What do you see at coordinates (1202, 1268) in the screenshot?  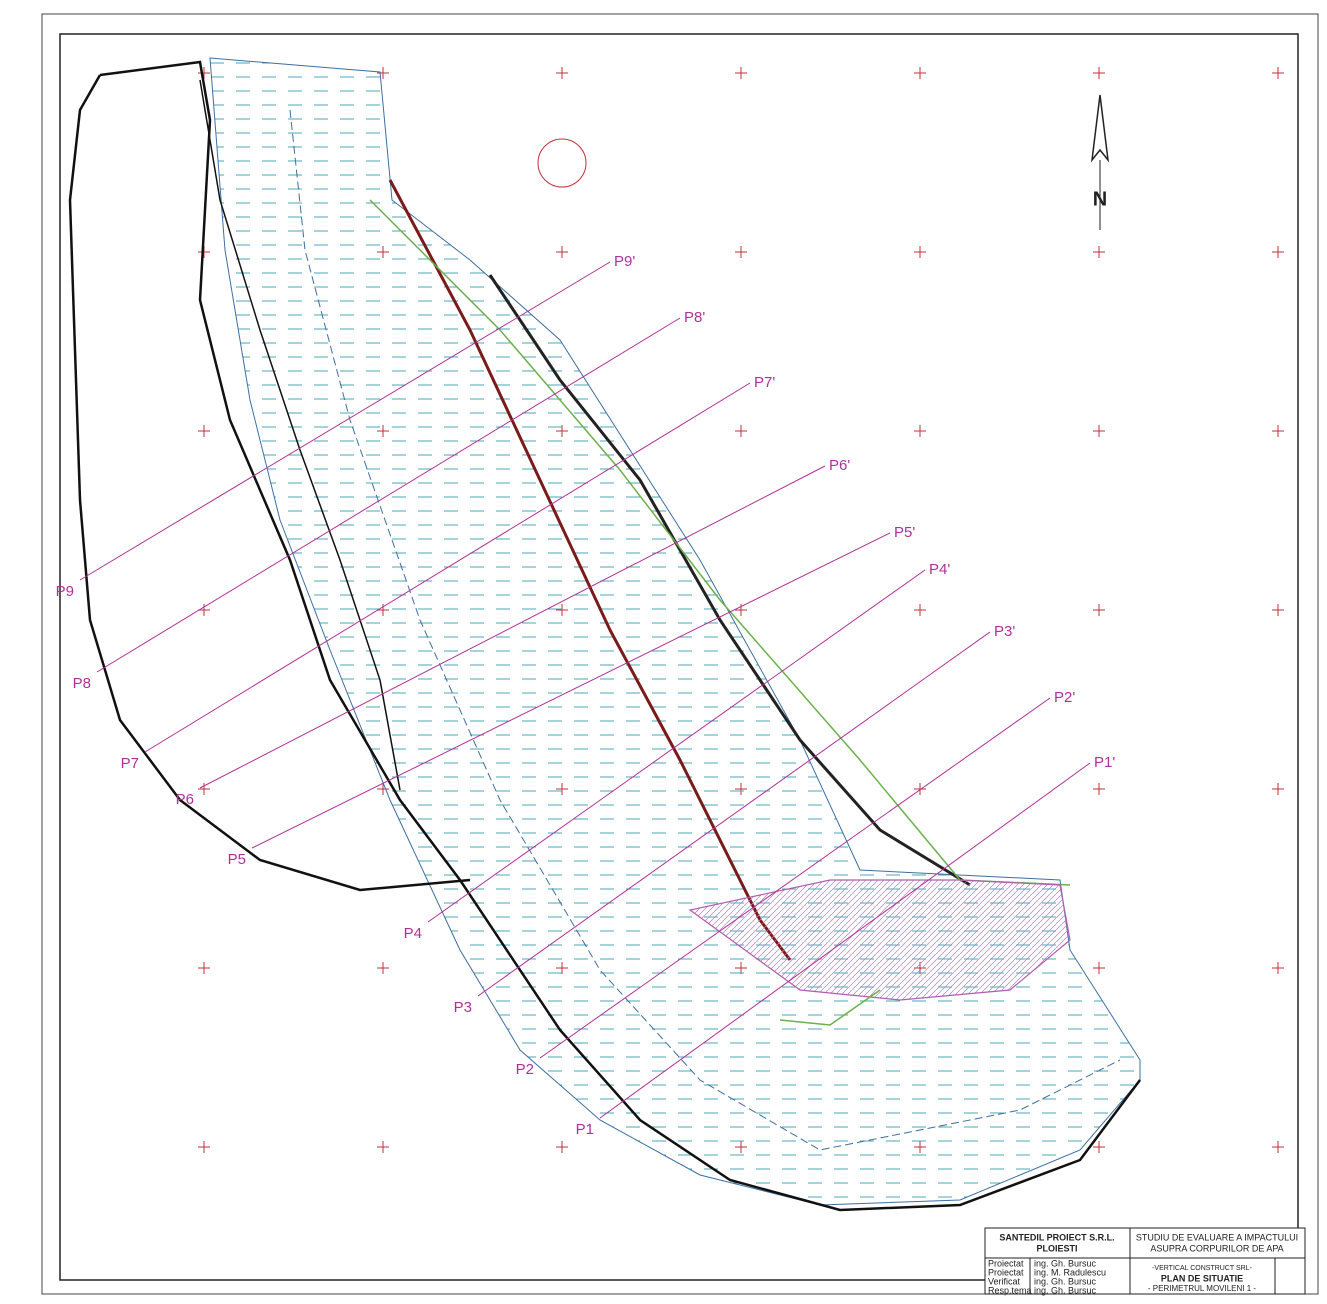 I see `client: -VERTICAL CONSTRUCT SRL-` at bounding box center [1202, 1268].